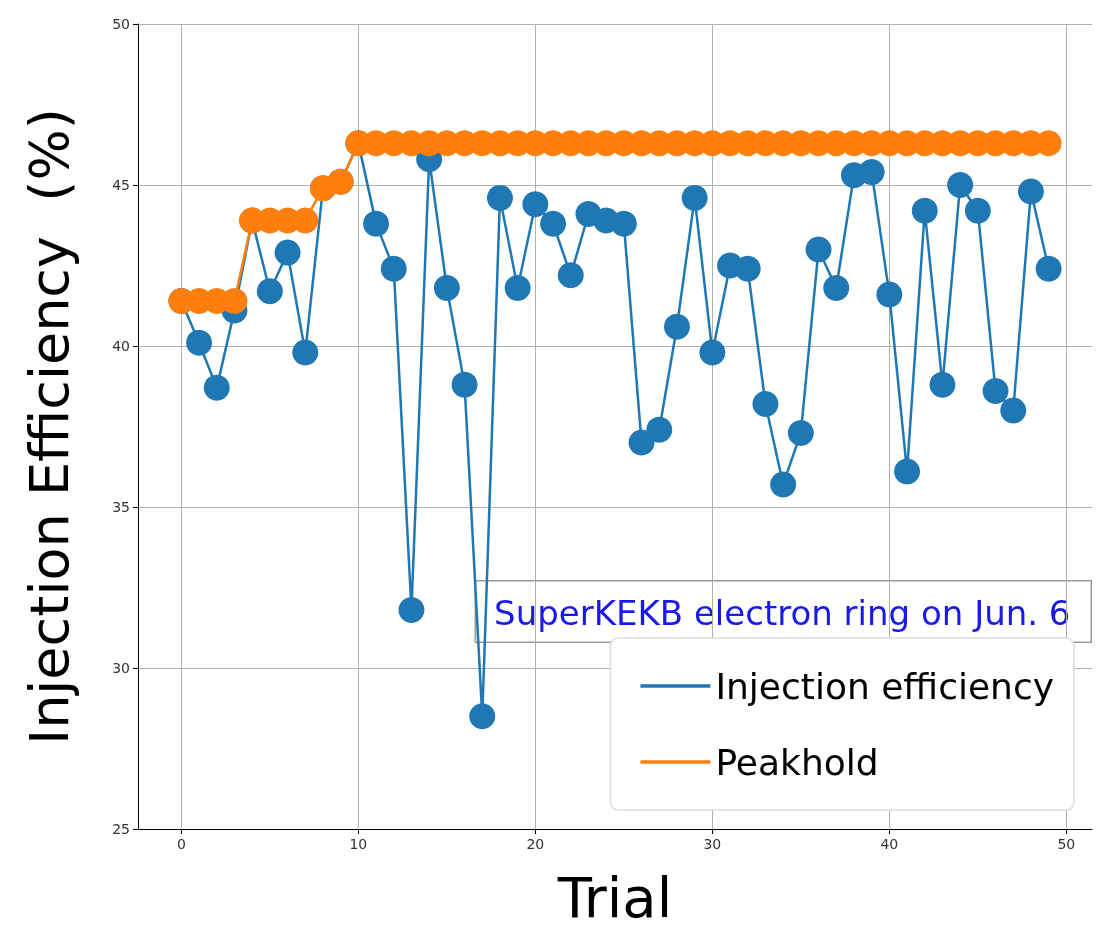  I want to click on x-axis-title: Trial, so click(614, 897).